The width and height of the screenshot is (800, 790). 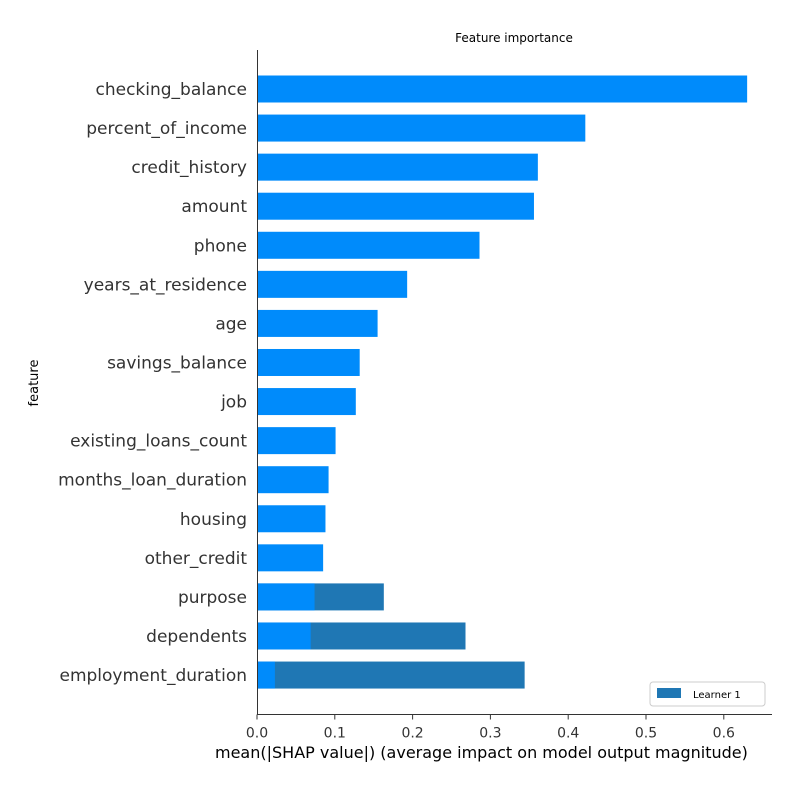 I want to click on category-label-amount: amount, so click(x=214, y=207).